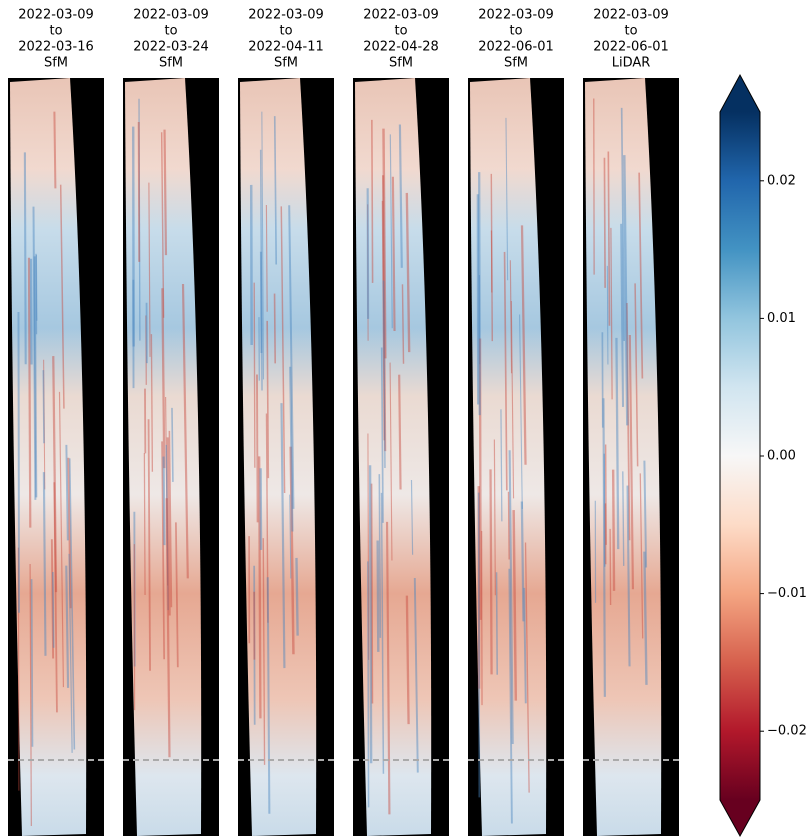 The image size is (809, 840). Describe the element at coordinates (740, 818) in the screenshot. I see `colorbar-extend-bottom` at that location.